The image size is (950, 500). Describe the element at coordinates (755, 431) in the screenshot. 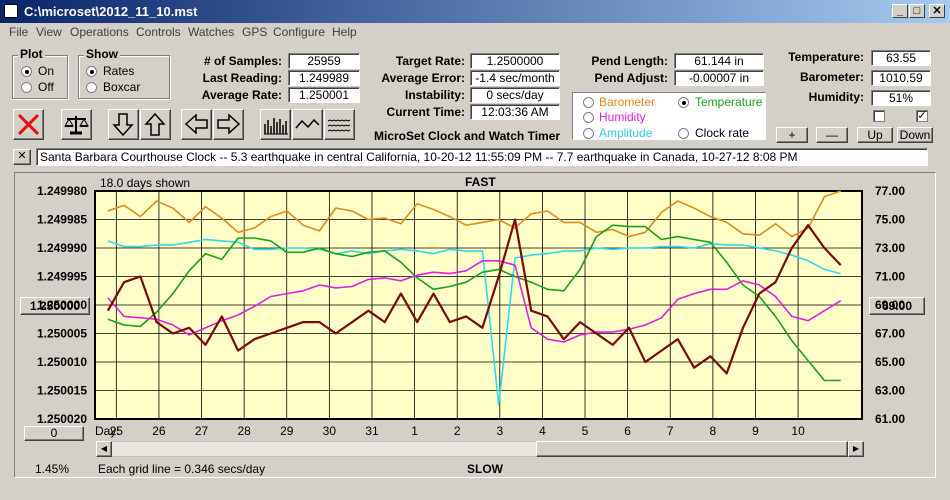

I see `day-tick-label: 9` at that location.